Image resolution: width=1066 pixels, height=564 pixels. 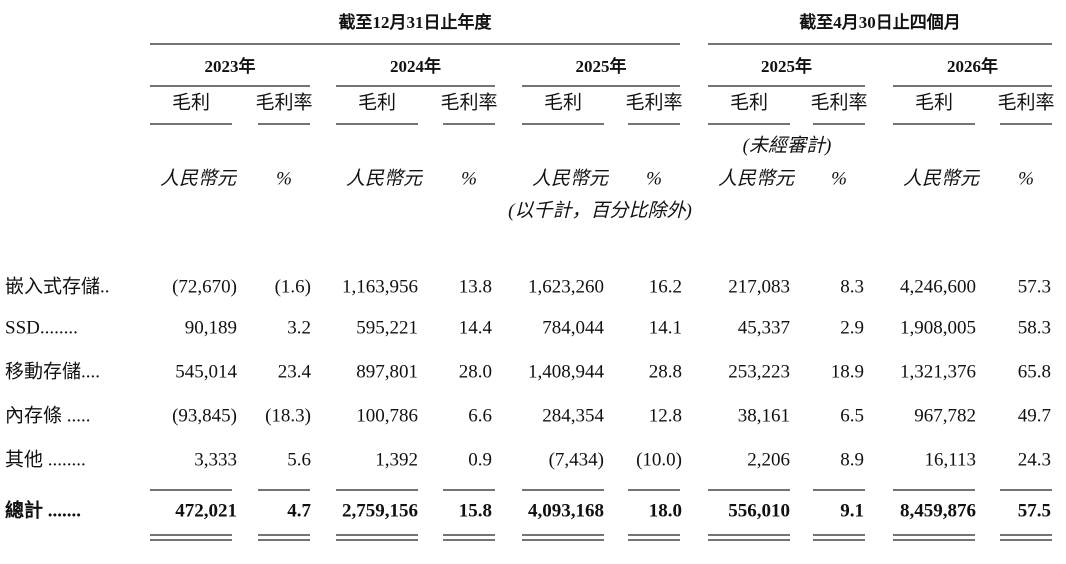 What do you see at coordinates (938, 286) in the screenshot?
I see `cell: 4,246,600` at bounding box center [938, 286].